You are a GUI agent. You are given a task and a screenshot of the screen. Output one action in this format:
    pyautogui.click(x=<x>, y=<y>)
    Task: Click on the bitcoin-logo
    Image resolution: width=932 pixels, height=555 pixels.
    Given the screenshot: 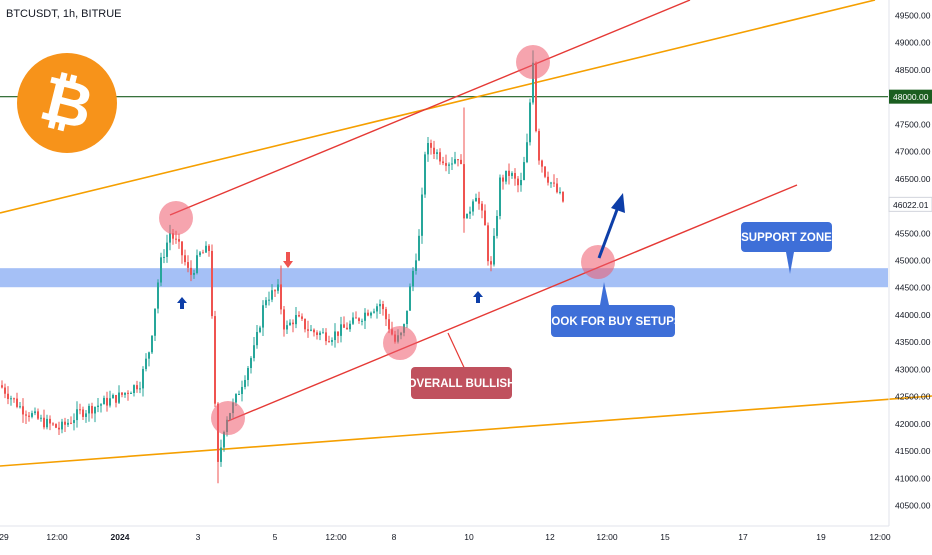 What is the action you would take?
    pyautogui.click(x=67, y=103)
    